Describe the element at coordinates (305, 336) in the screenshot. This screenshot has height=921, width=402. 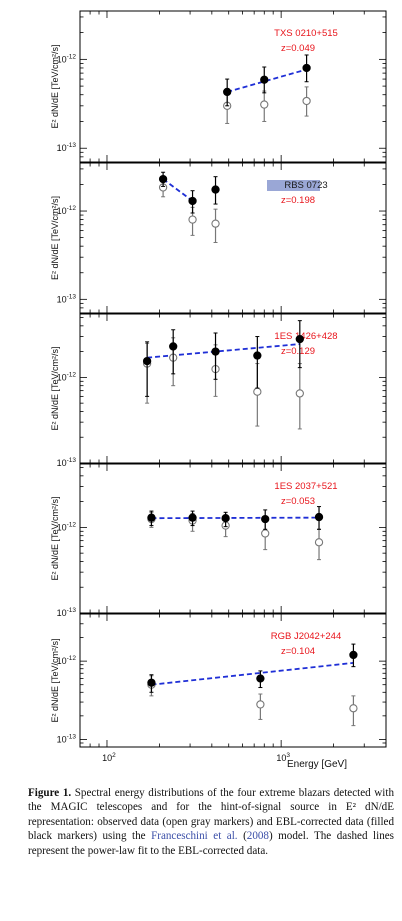
I see `source-name-label: 1ES 1426+428` at that location.